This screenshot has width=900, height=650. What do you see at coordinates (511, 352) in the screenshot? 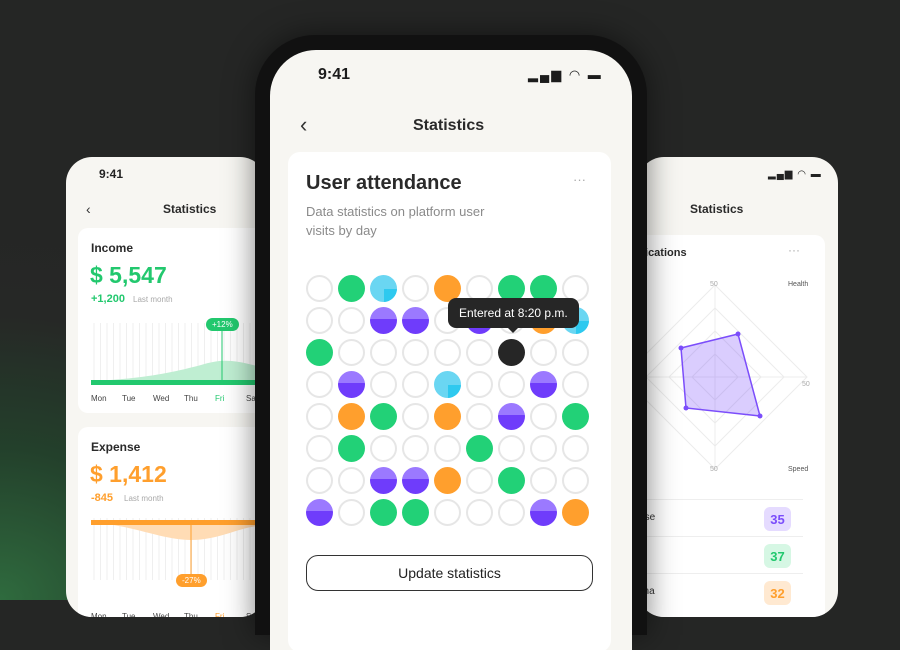
I see `attendance-dot-selected` at bounding box center [511, 352].